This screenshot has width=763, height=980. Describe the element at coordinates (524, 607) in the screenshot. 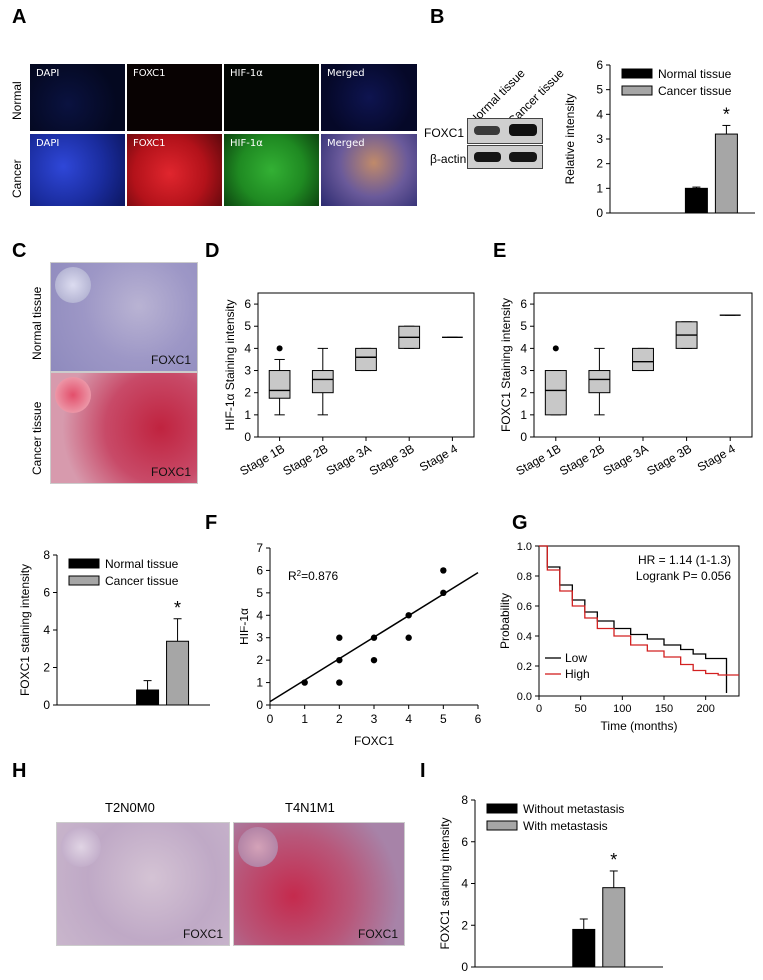

I see `y-tick-label: 0.6` at that location.